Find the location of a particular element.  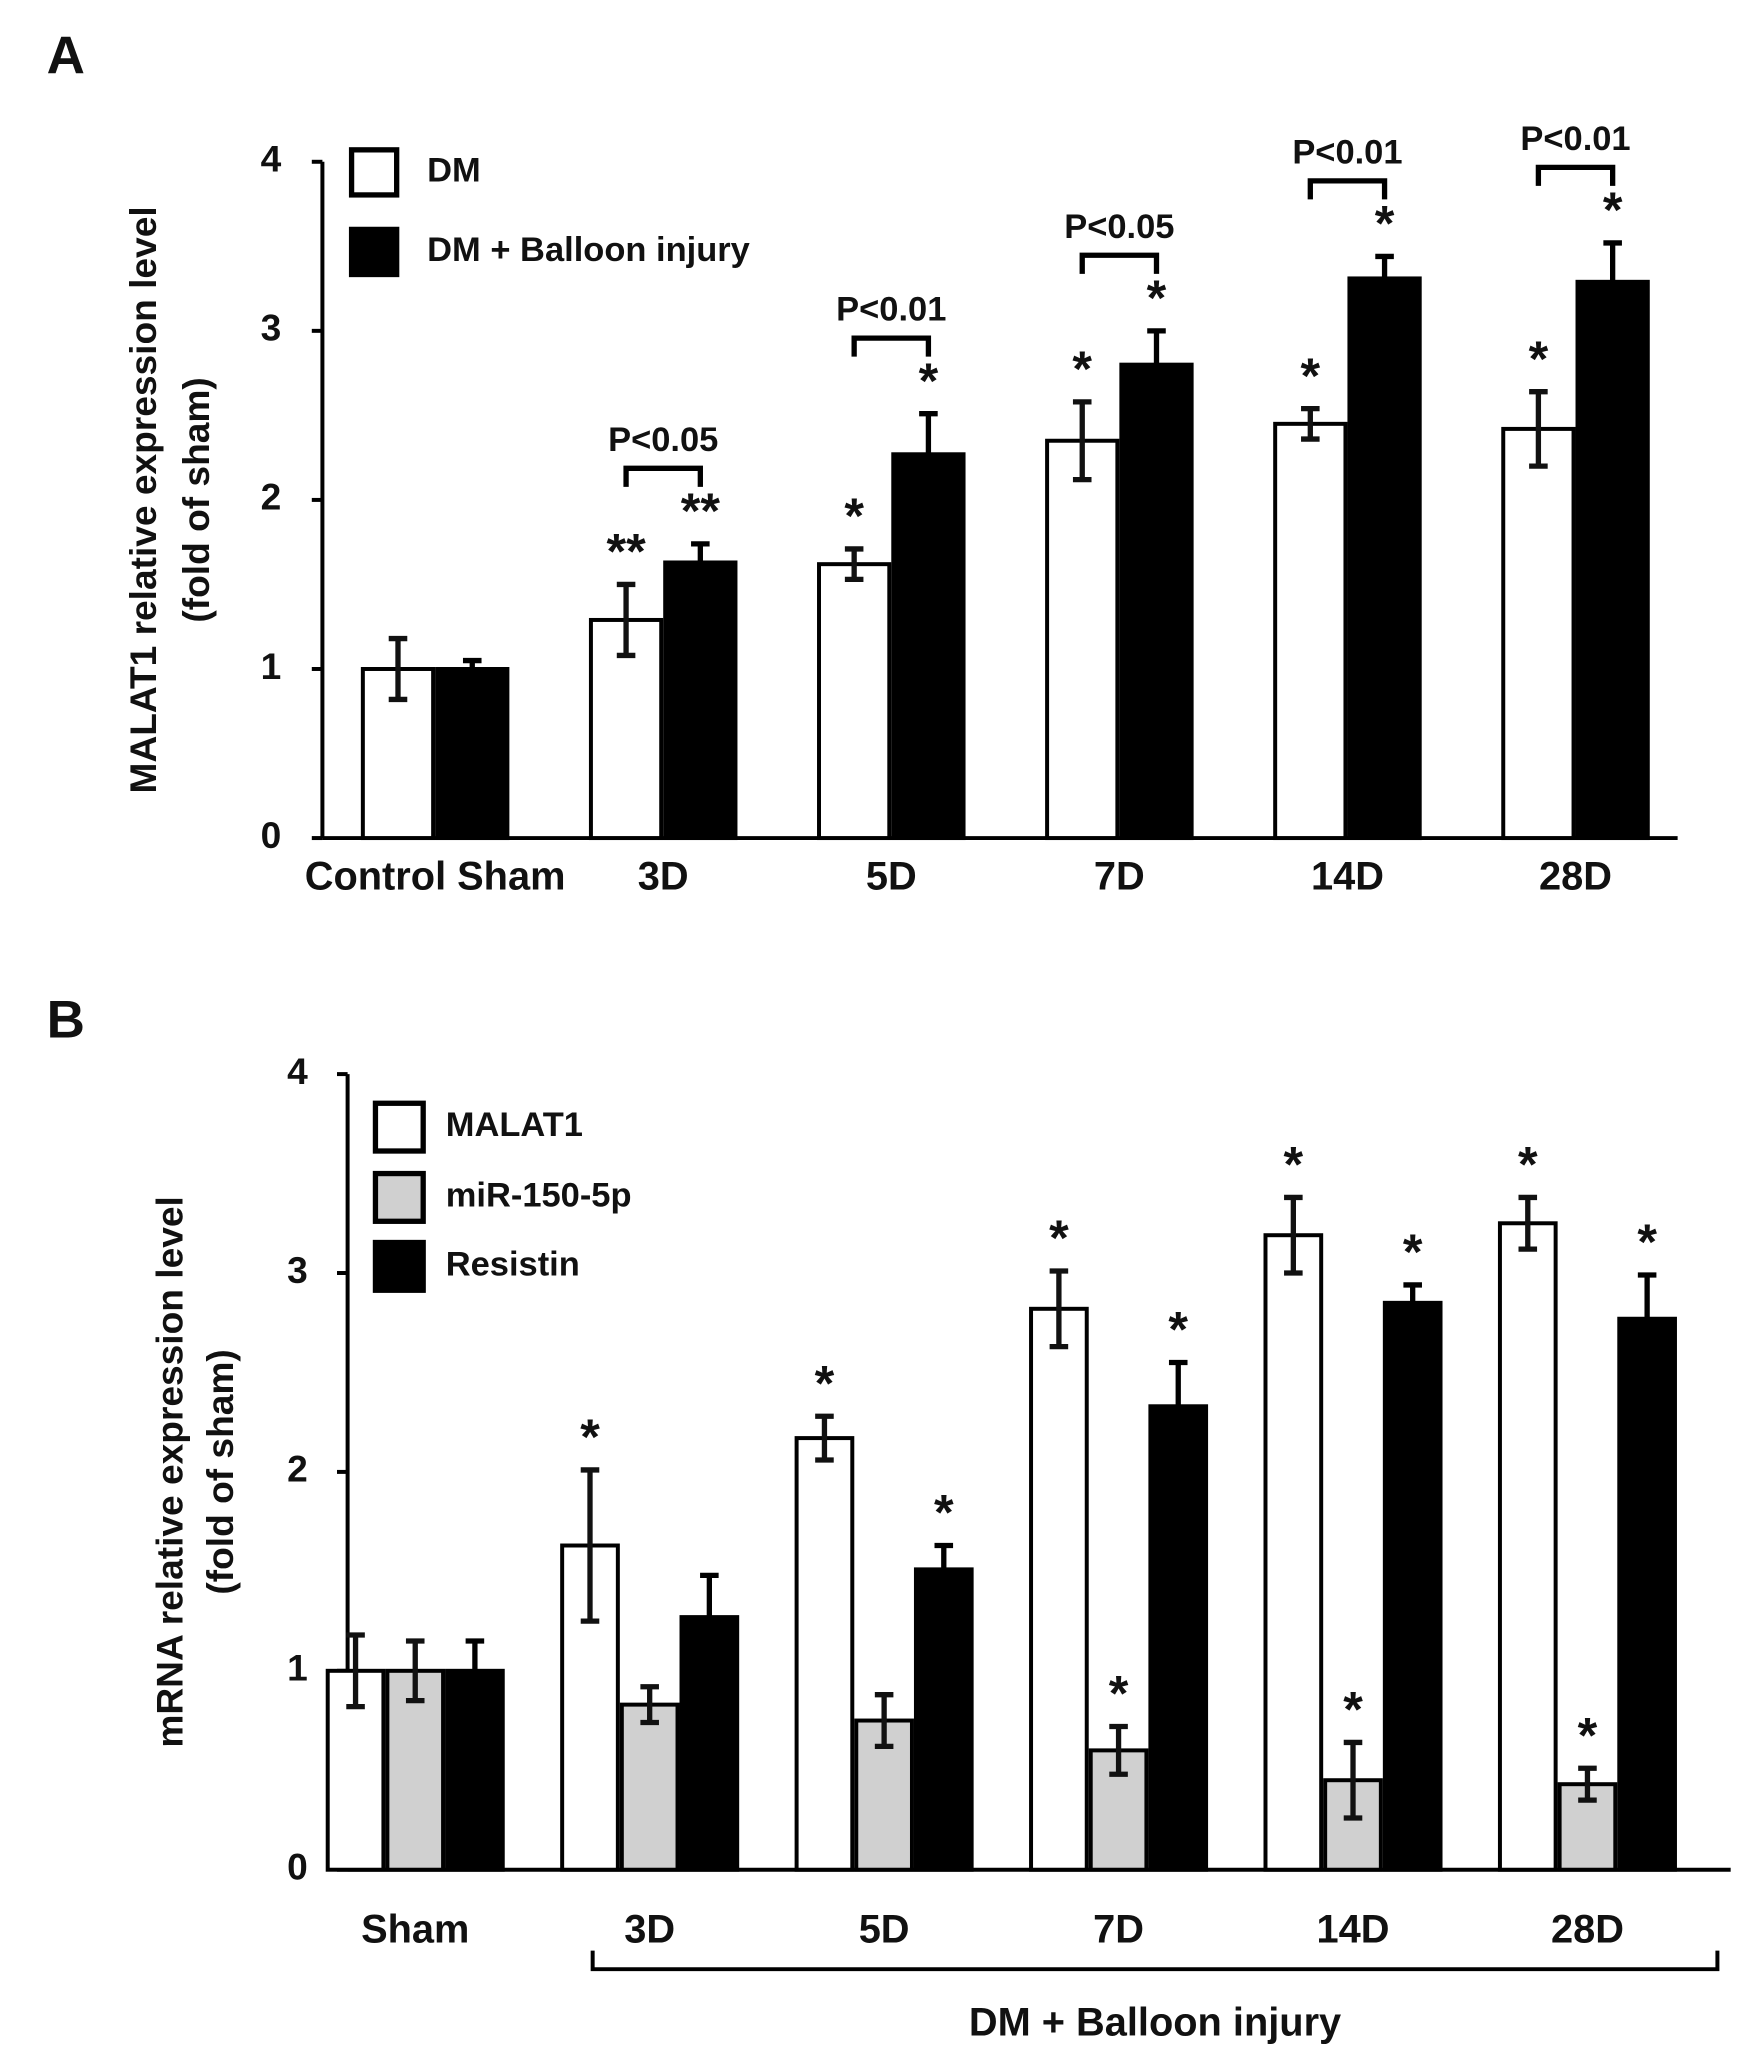

y-axis-label: MALAT1 relative expression level is located at coordinates (143, 499).